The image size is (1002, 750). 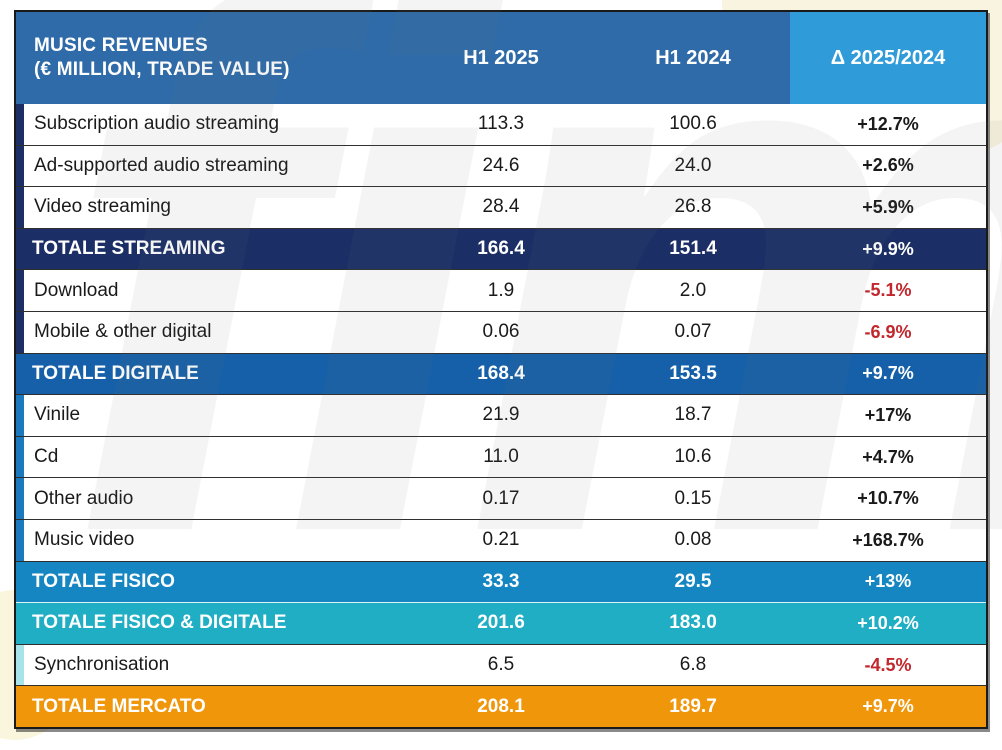 I want to click on value-h1-2025: 28.4, so click(x=501, y=207).